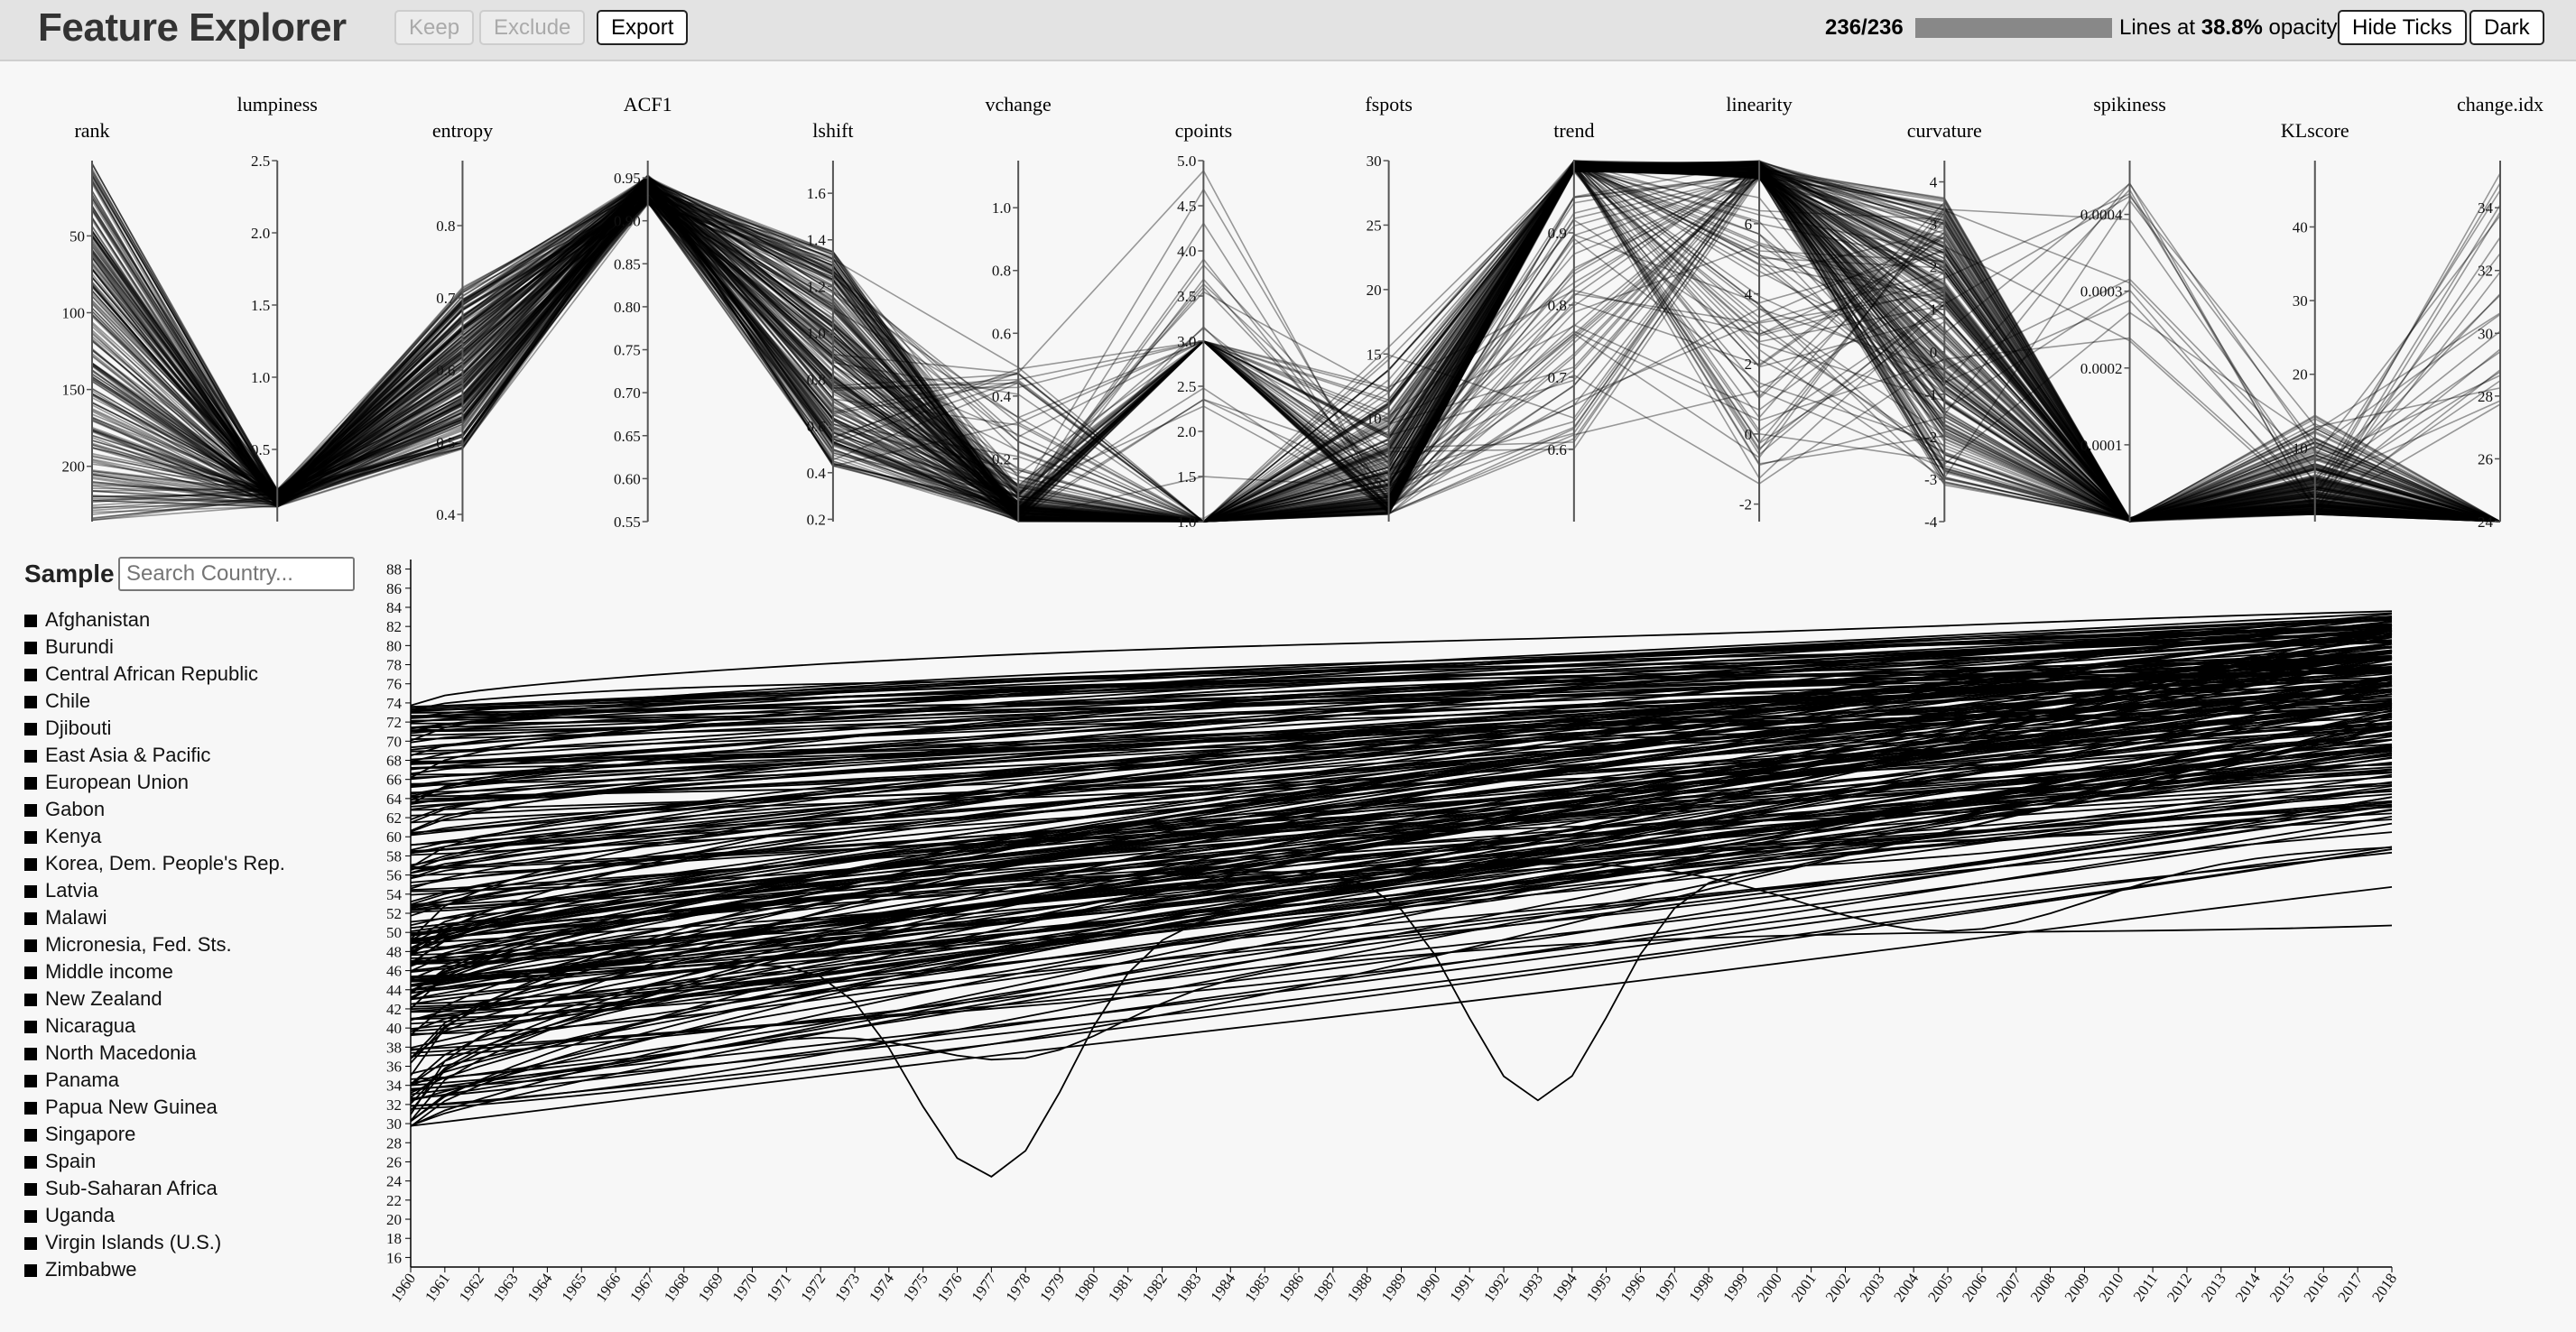 This screenshot has height=1332, width=2576. I want to click on country-item: Micronesia, Fed. Sts., so click(154, 944).